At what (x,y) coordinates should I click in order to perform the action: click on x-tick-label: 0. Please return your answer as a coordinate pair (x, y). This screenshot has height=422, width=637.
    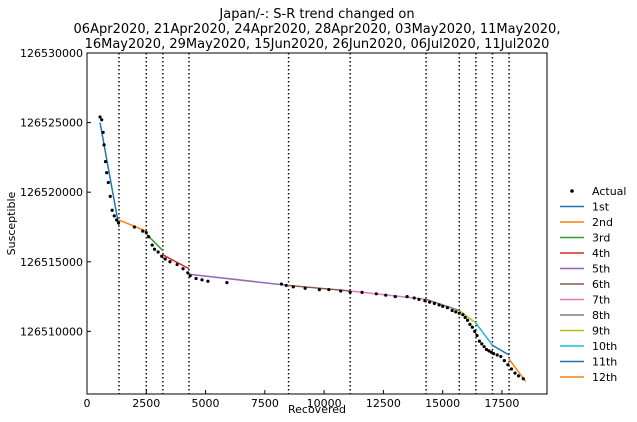
    Looking at the image, I should click on (87, 403).